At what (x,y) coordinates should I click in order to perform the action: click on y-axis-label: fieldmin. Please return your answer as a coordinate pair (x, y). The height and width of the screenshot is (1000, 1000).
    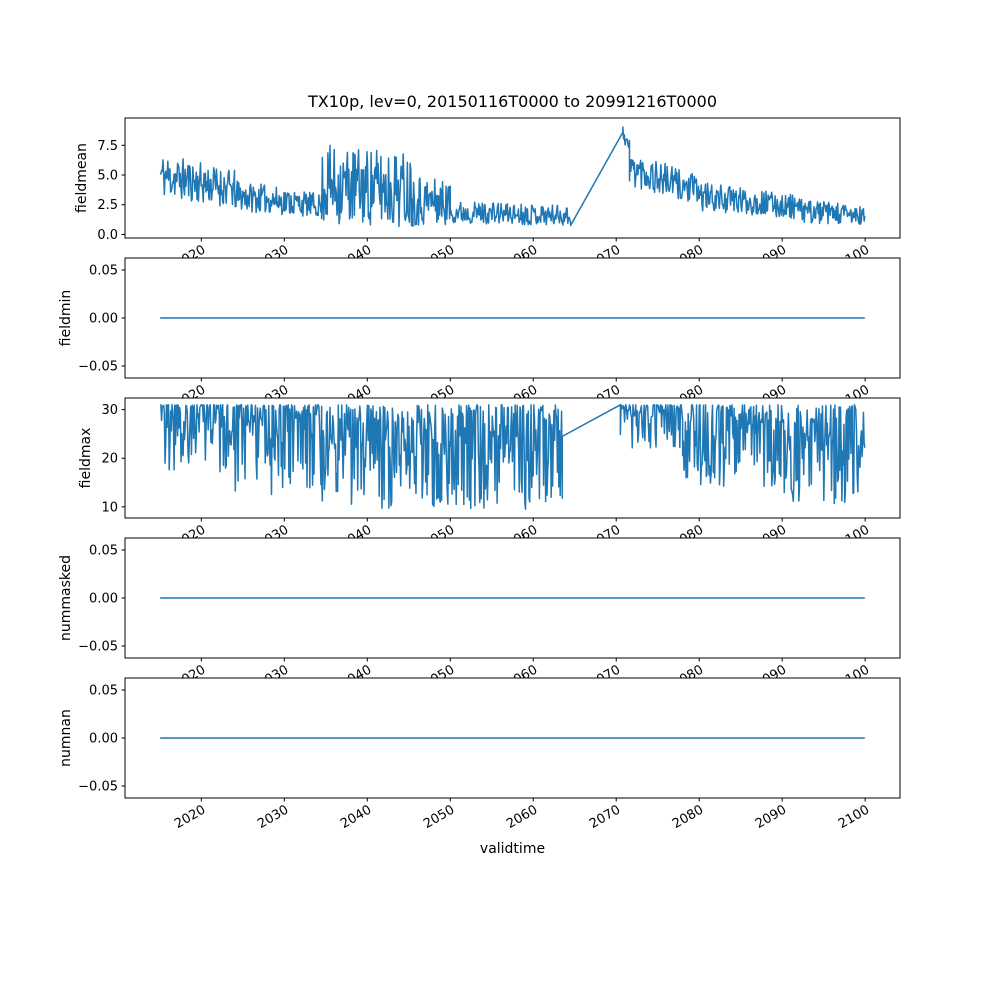
    Looking at the image, I should click on (66, 318).